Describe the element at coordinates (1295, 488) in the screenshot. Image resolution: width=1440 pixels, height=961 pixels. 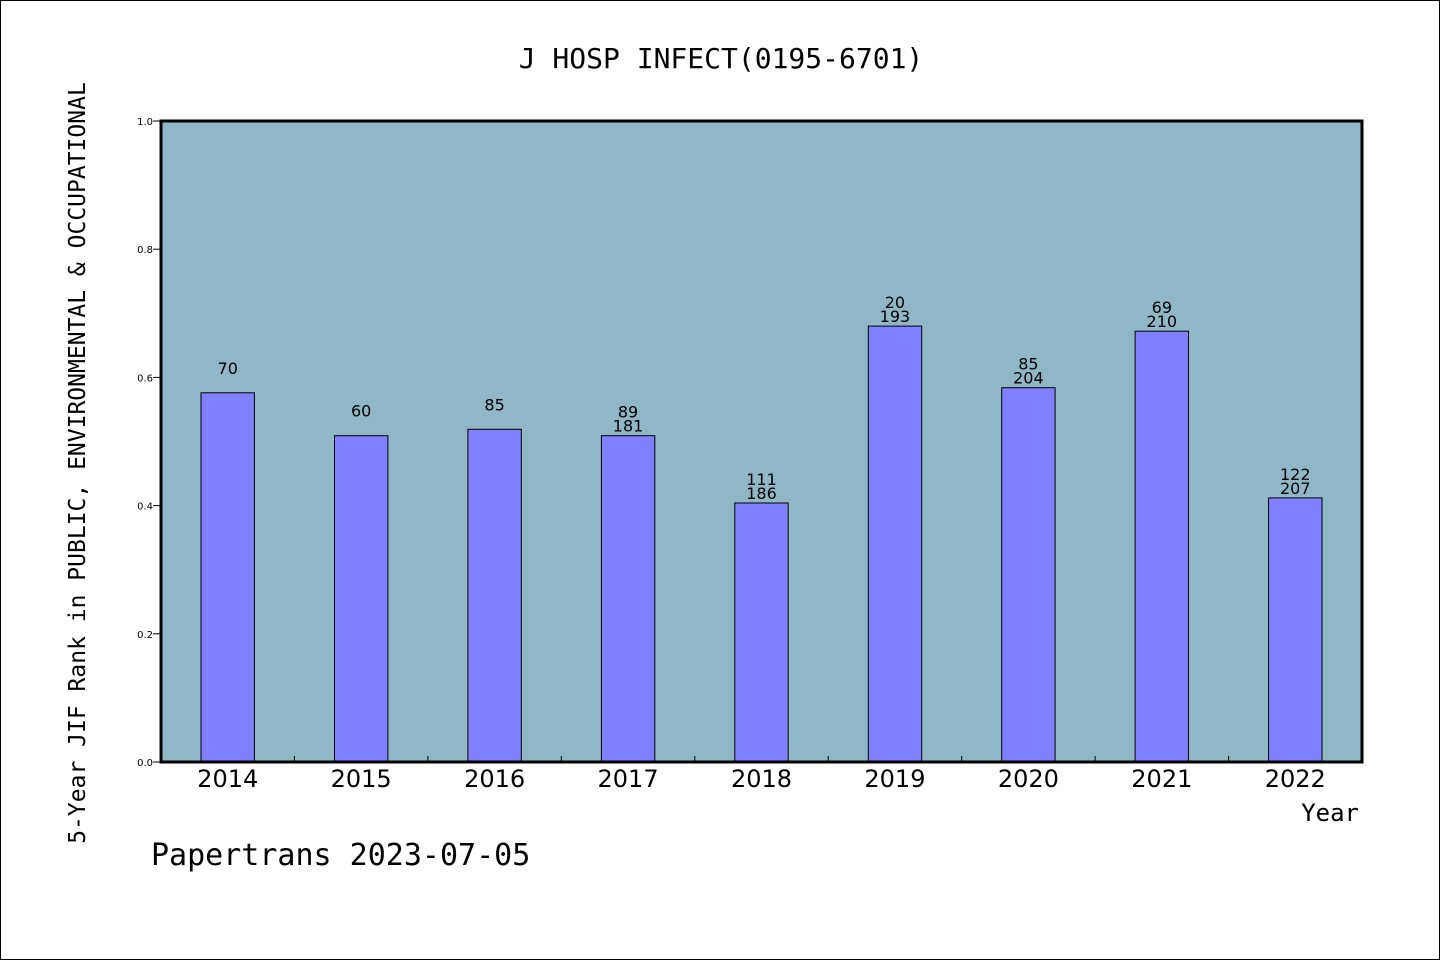
I see `bar-total-label-2022: 207` at that location.